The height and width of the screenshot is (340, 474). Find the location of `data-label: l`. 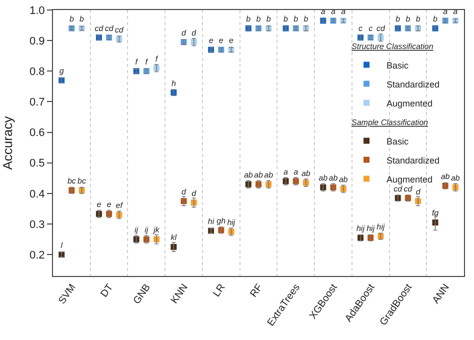

data-label: l is located at coordinates (61, 245).